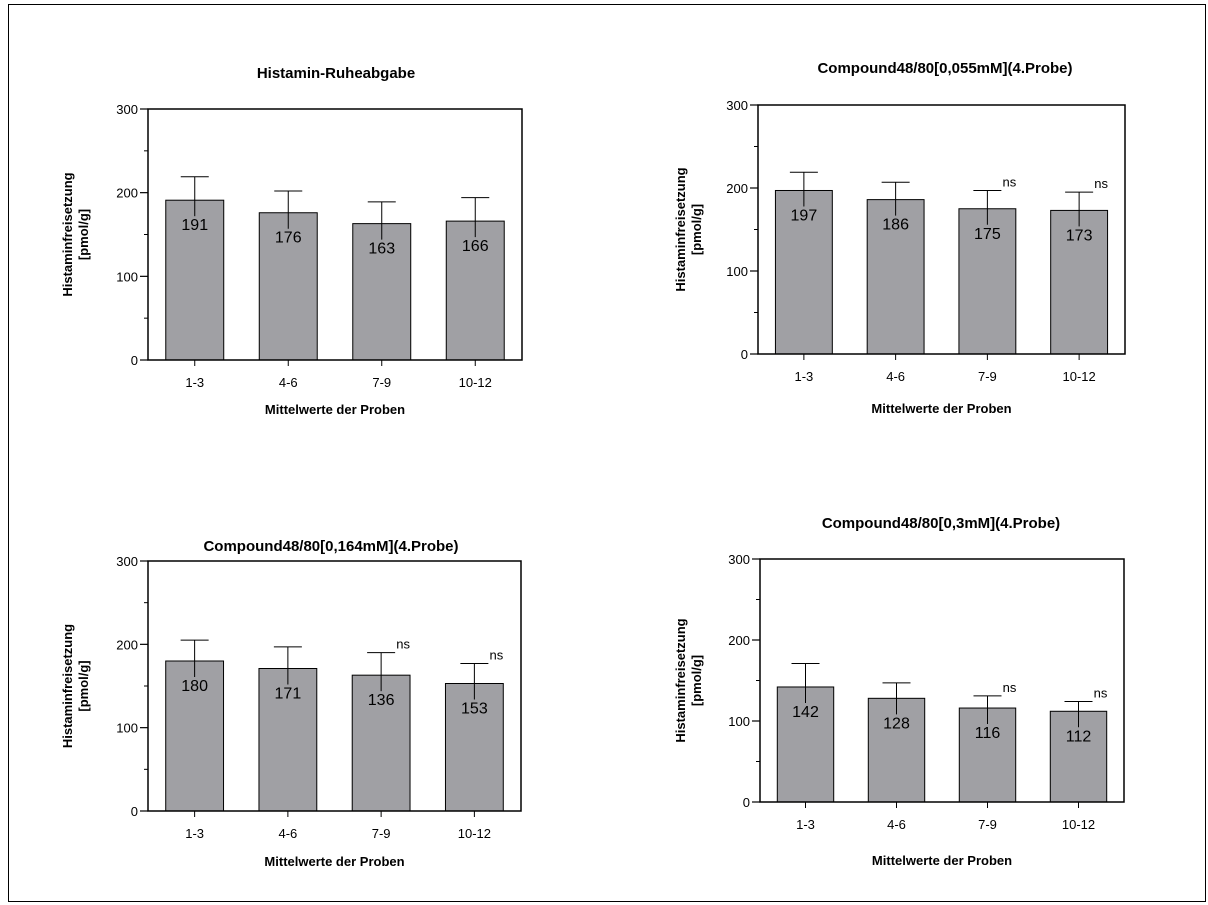 Image resolution: width=1208 pixels, height=905 pixels. What do you see at coordinates (987, 234) in the screenshot?
I see `bar-value-label: 175` at bounding box center [987, 234].